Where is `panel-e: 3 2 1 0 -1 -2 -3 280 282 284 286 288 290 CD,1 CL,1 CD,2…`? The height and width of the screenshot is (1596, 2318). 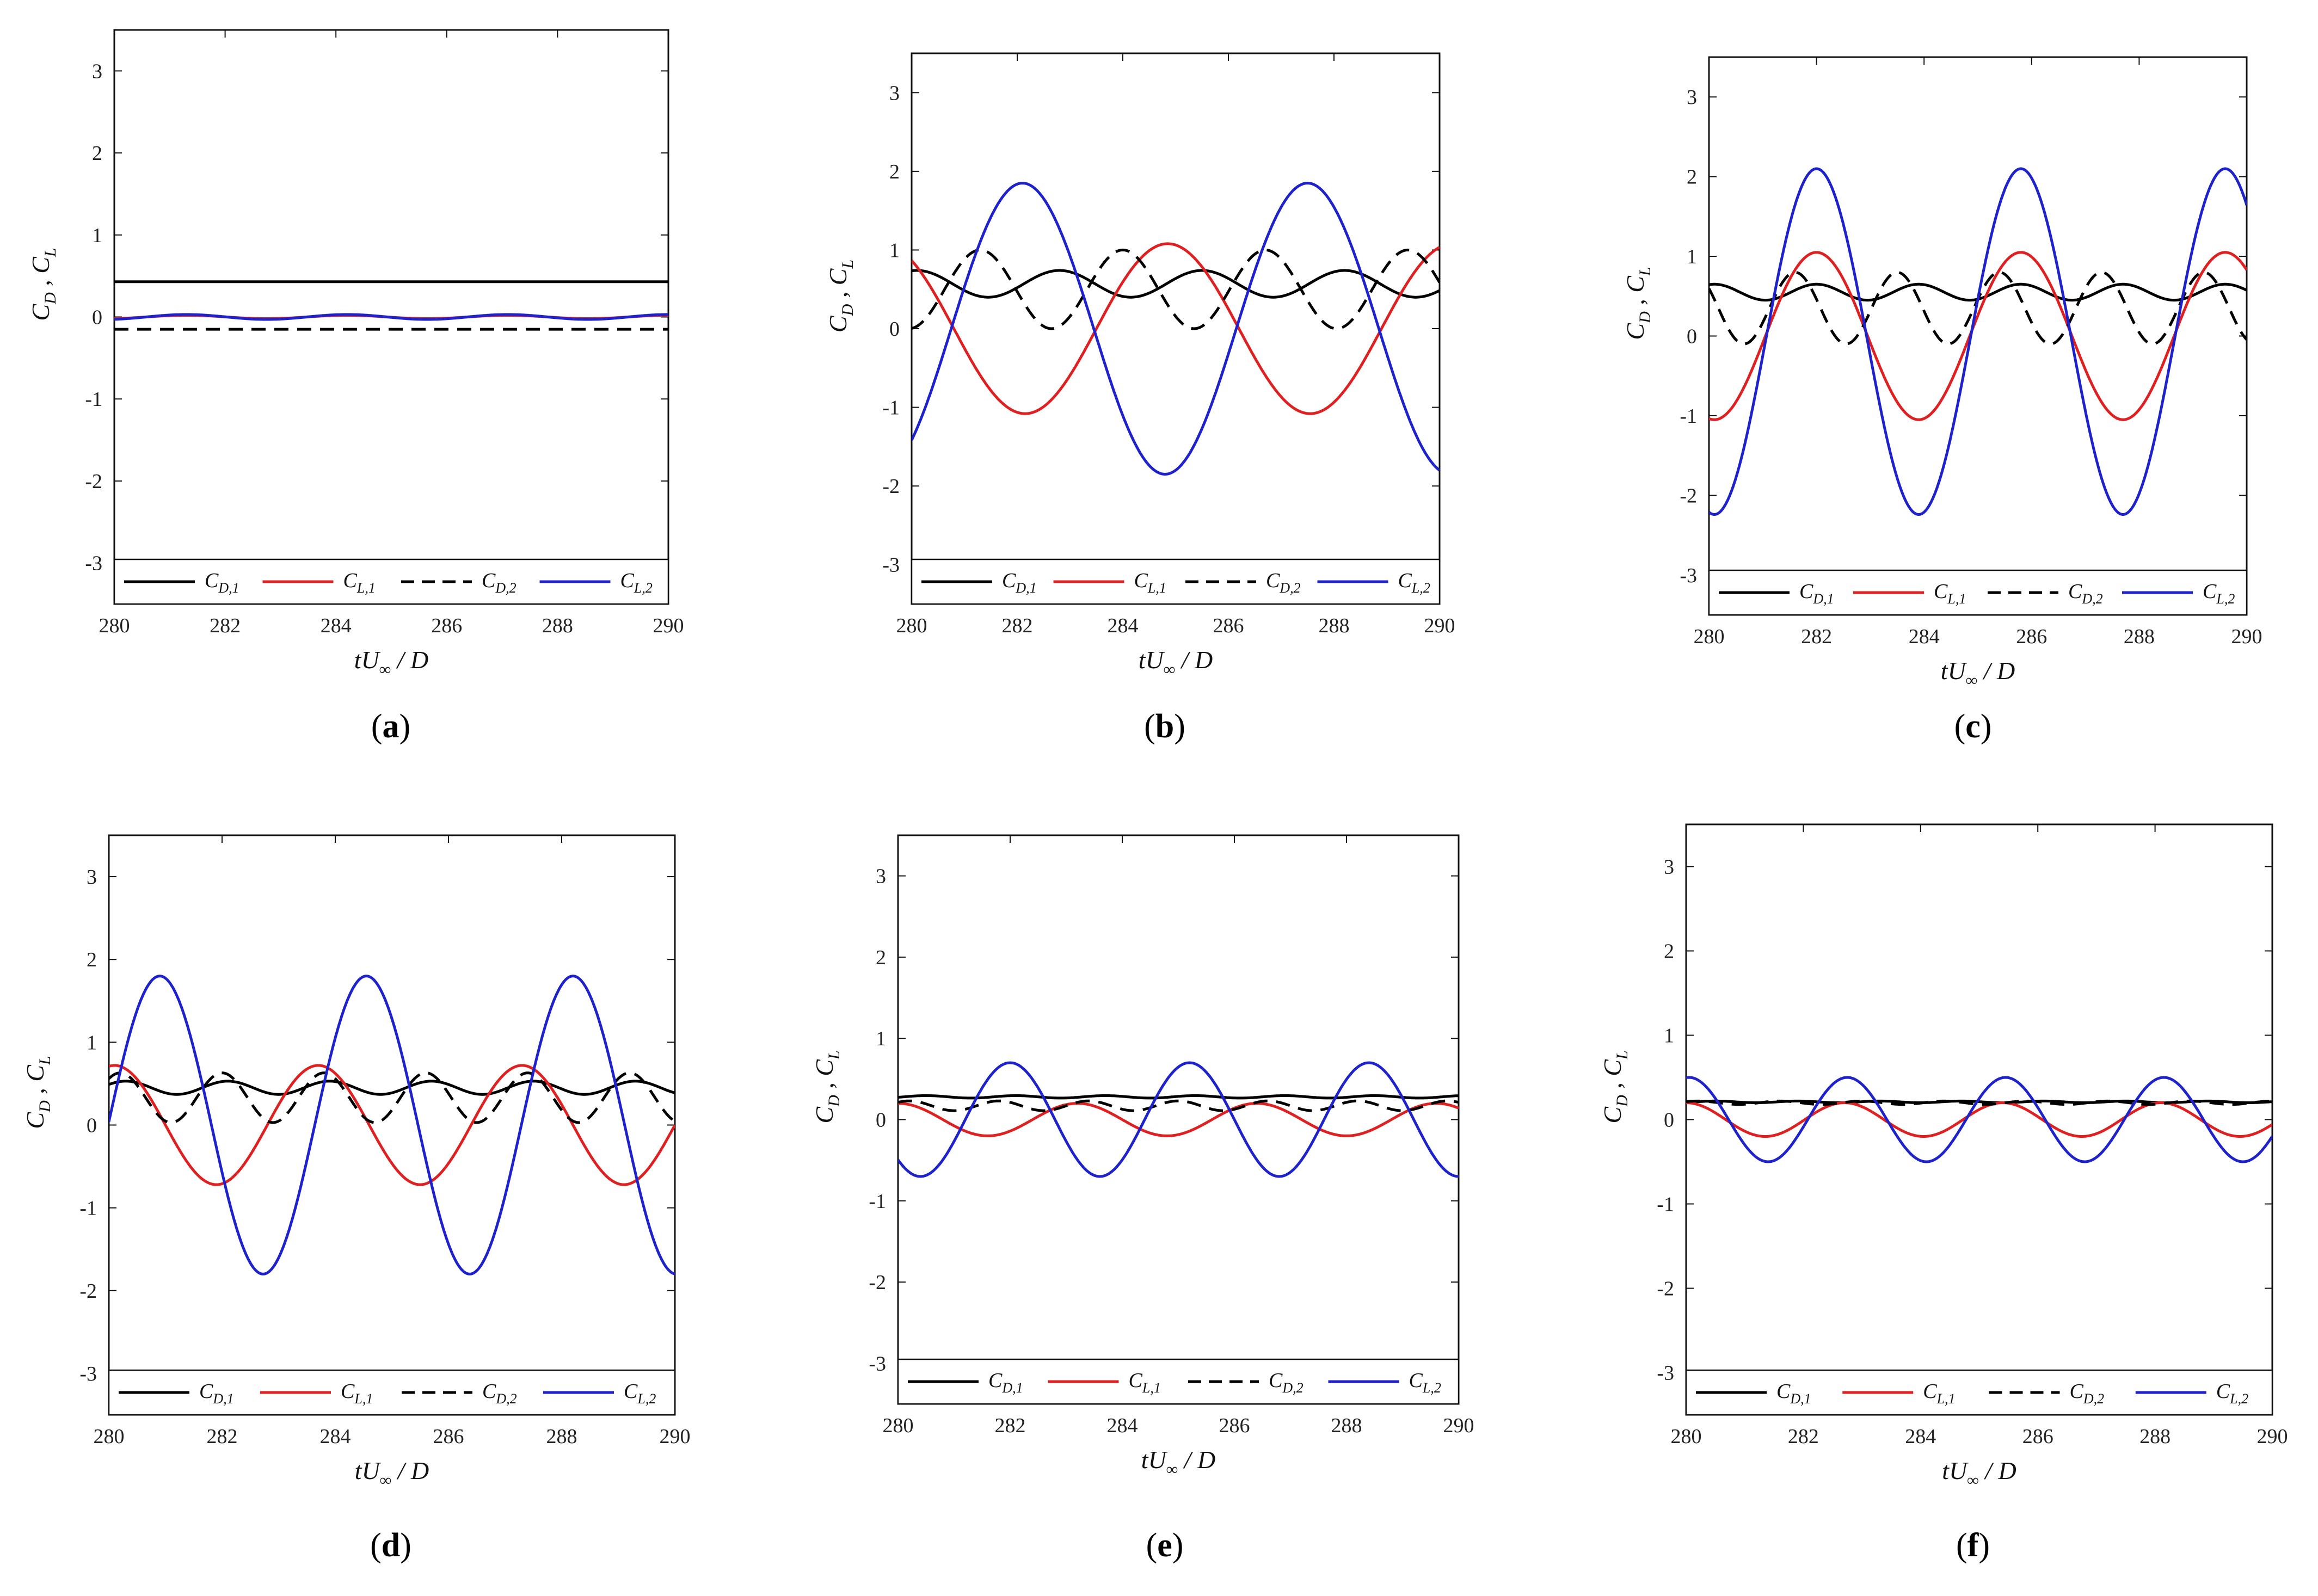 panel-e: 3 2 1 0 -1 -2 -3 280 282 284 286 288 290 CD,1 CL,1 CD,2… is located at coordinates (1142, 1199).